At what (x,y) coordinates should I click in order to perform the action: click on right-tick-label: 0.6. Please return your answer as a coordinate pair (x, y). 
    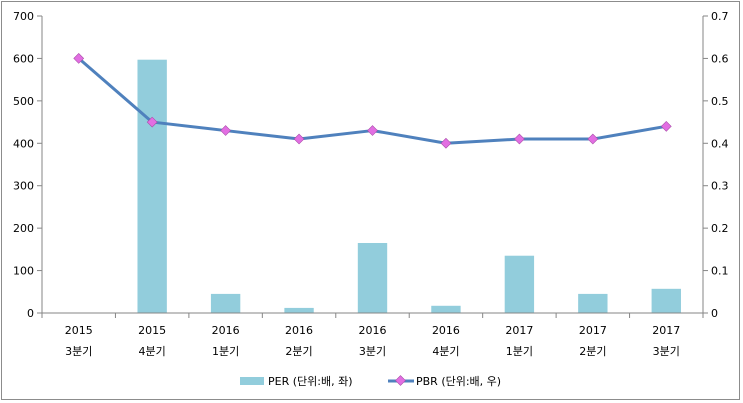
    Looking at the image, I should click on (720, 58).